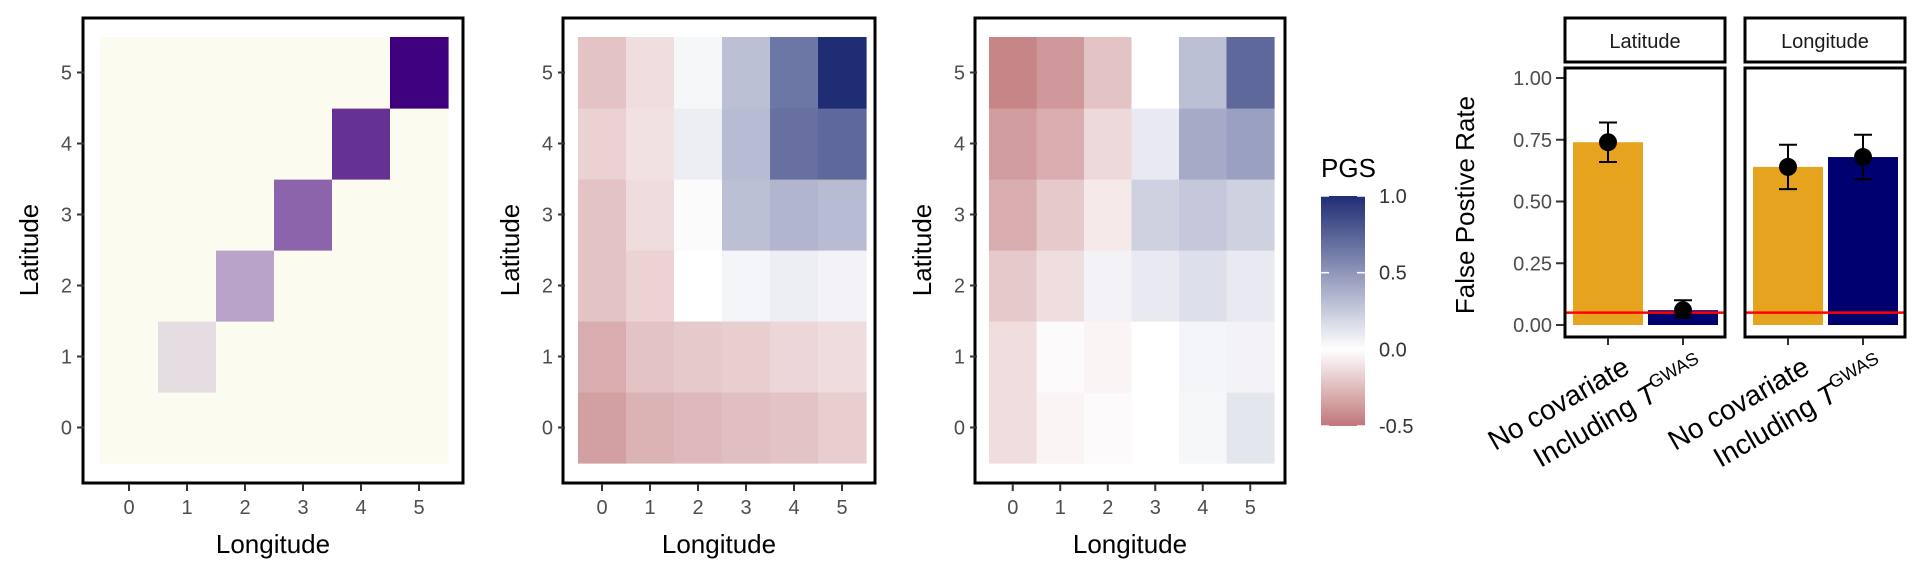 The height and width of the screenshot is (576, 1920). I want to click on heatmap-3-x-tick-label: 1, so click(1060, 508).